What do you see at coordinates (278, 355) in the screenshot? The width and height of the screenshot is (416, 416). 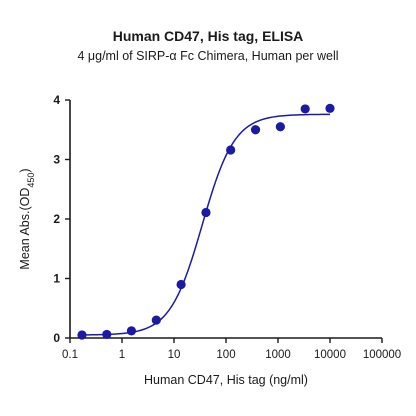 I see `x-tick-label: 1000` at bounding box center [278, 355].